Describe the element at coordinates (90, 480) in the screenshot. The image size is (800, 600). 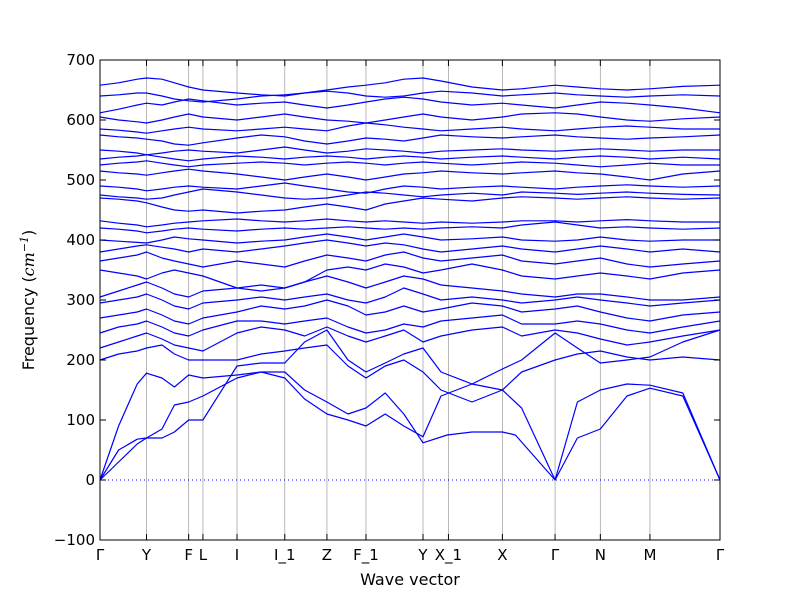
I see `y-tick-label: 0` at that location.